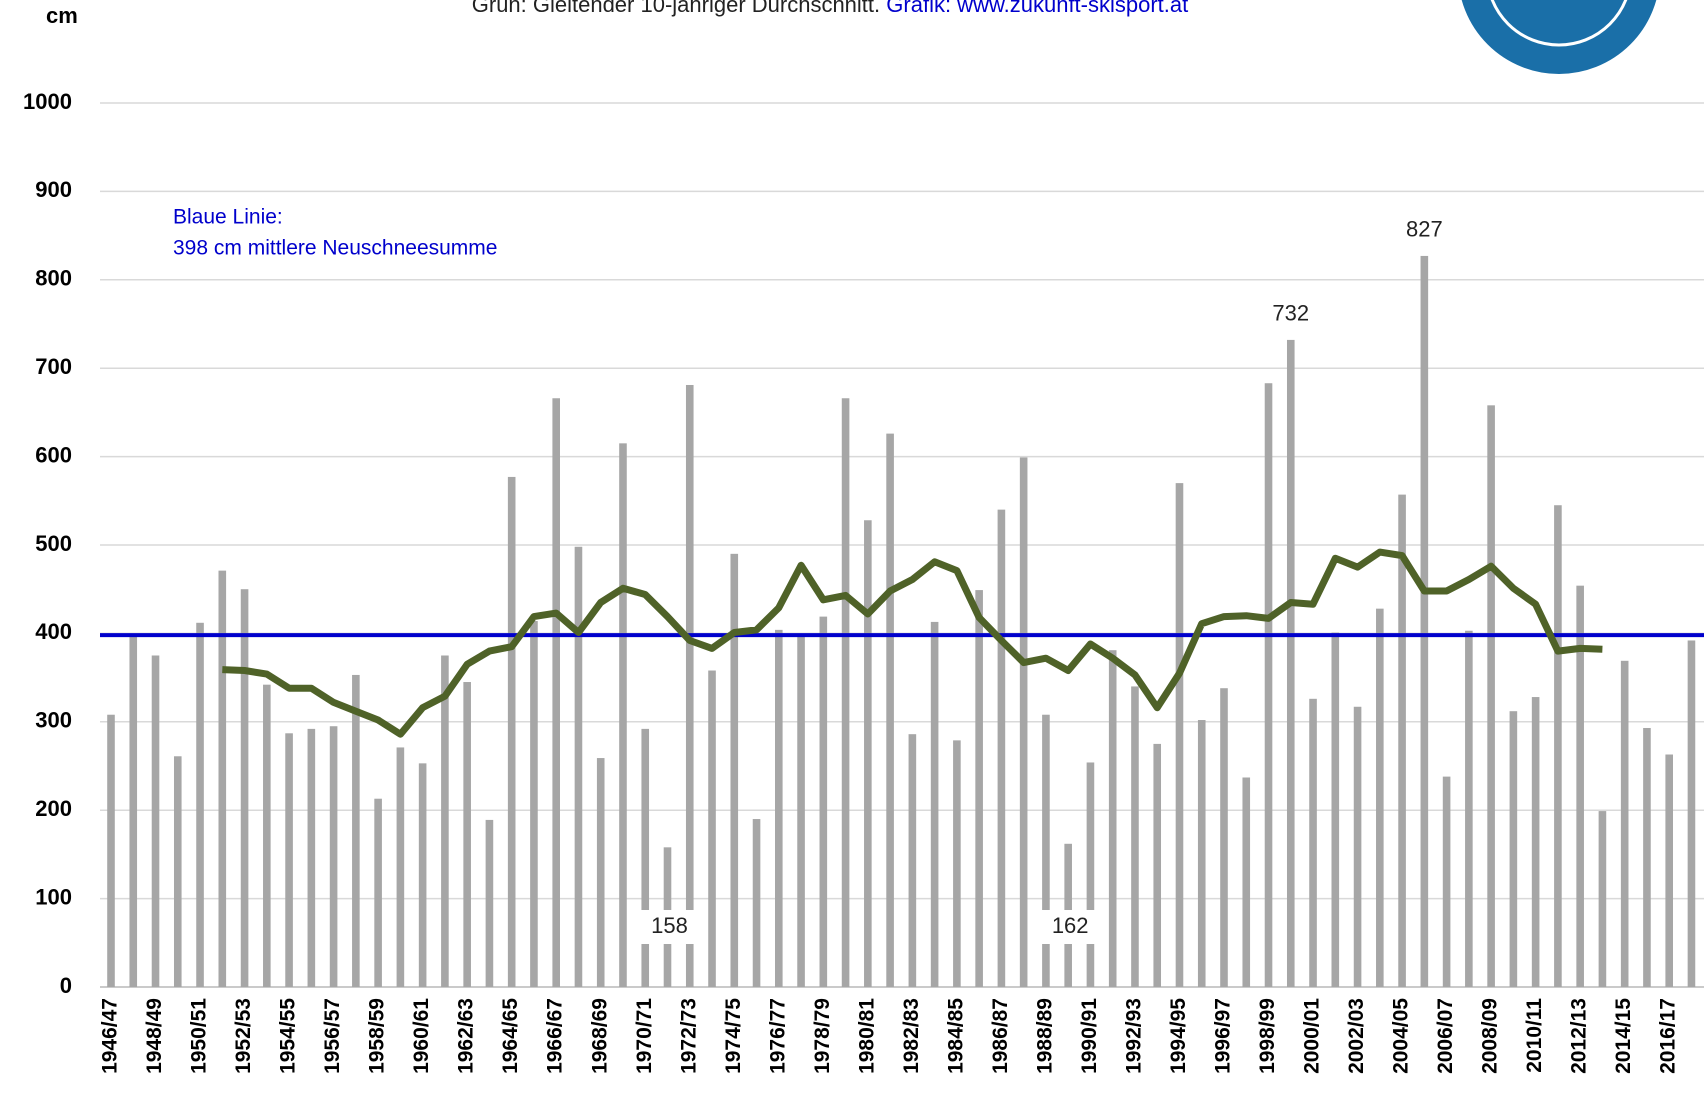 This screenshot has height=1105, width=1708. Describe the element at coordinates (1178, 1036) in the screenshot. I see `x-tick-label: 1994/95` at that location.